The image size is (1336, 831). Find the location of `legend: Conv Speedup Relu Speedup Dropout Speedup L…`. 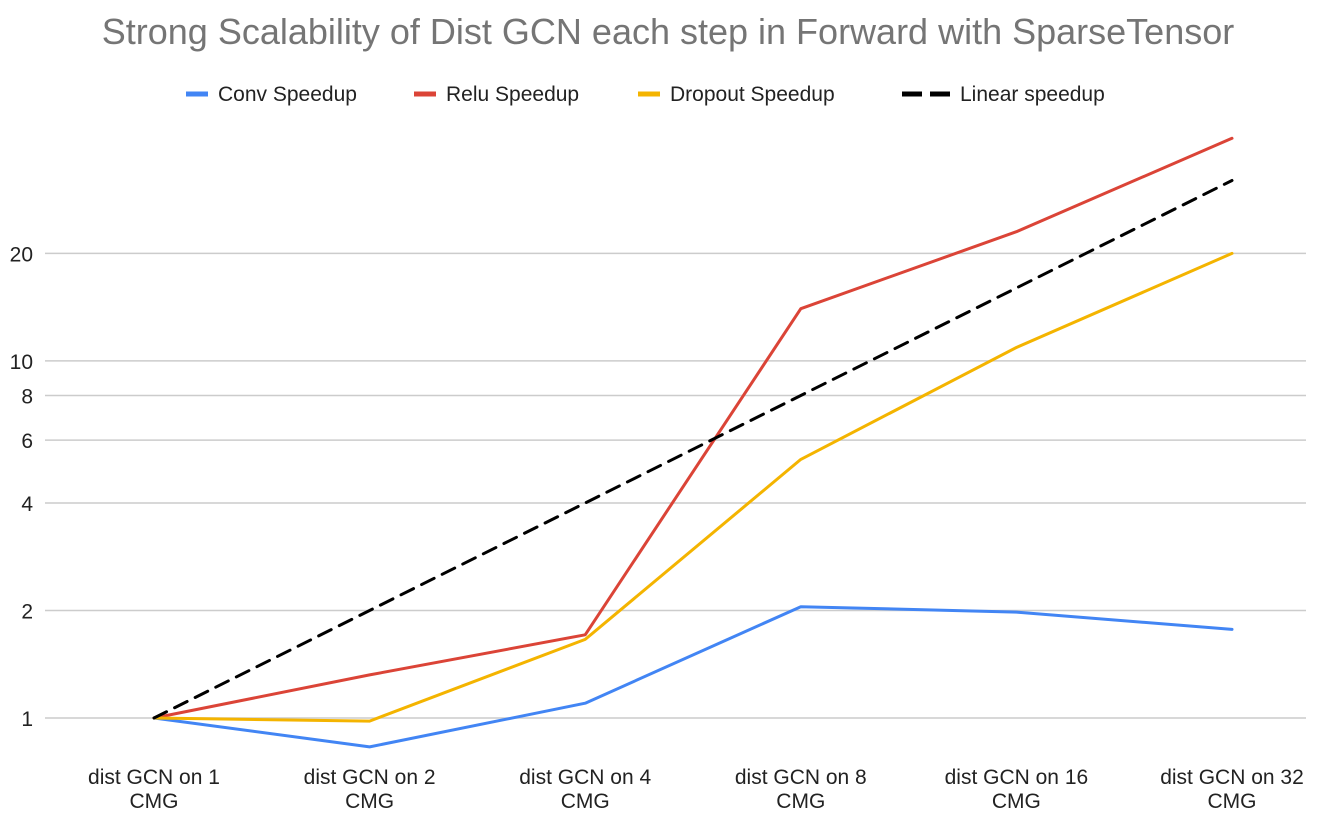

legend: Conv Speedup Relu Speedup Dropout Speedup L… is located at coordinates (645, 94).